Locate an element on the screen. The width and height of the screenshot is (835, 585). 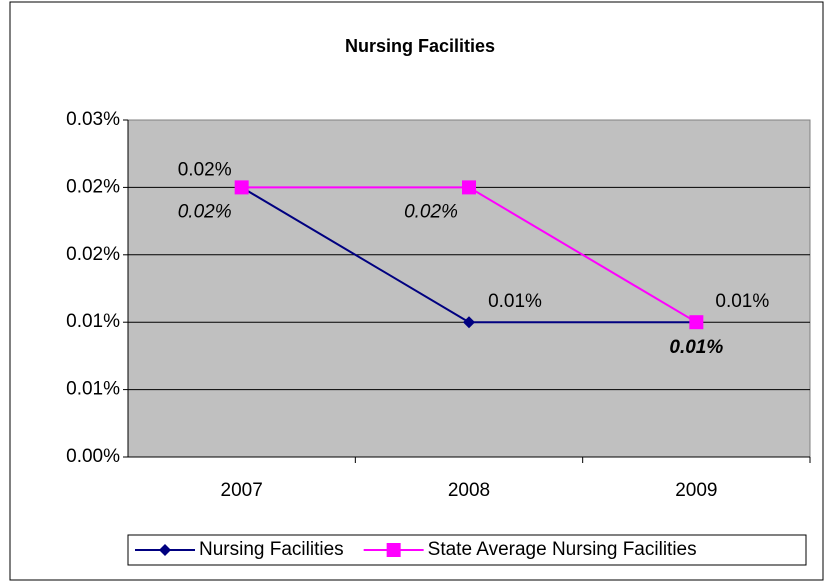
x-tick-label: 2009 is located at coordinates (696, 490).